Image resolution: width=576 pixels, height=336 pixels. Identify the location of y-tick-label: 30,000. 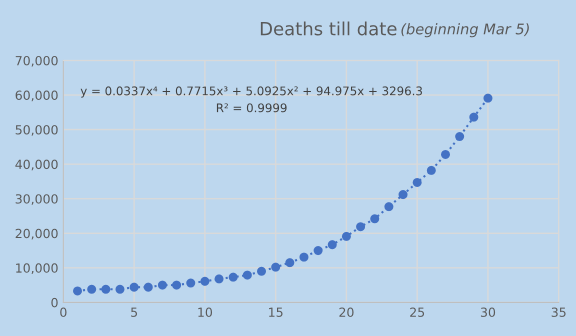
(37, 199).